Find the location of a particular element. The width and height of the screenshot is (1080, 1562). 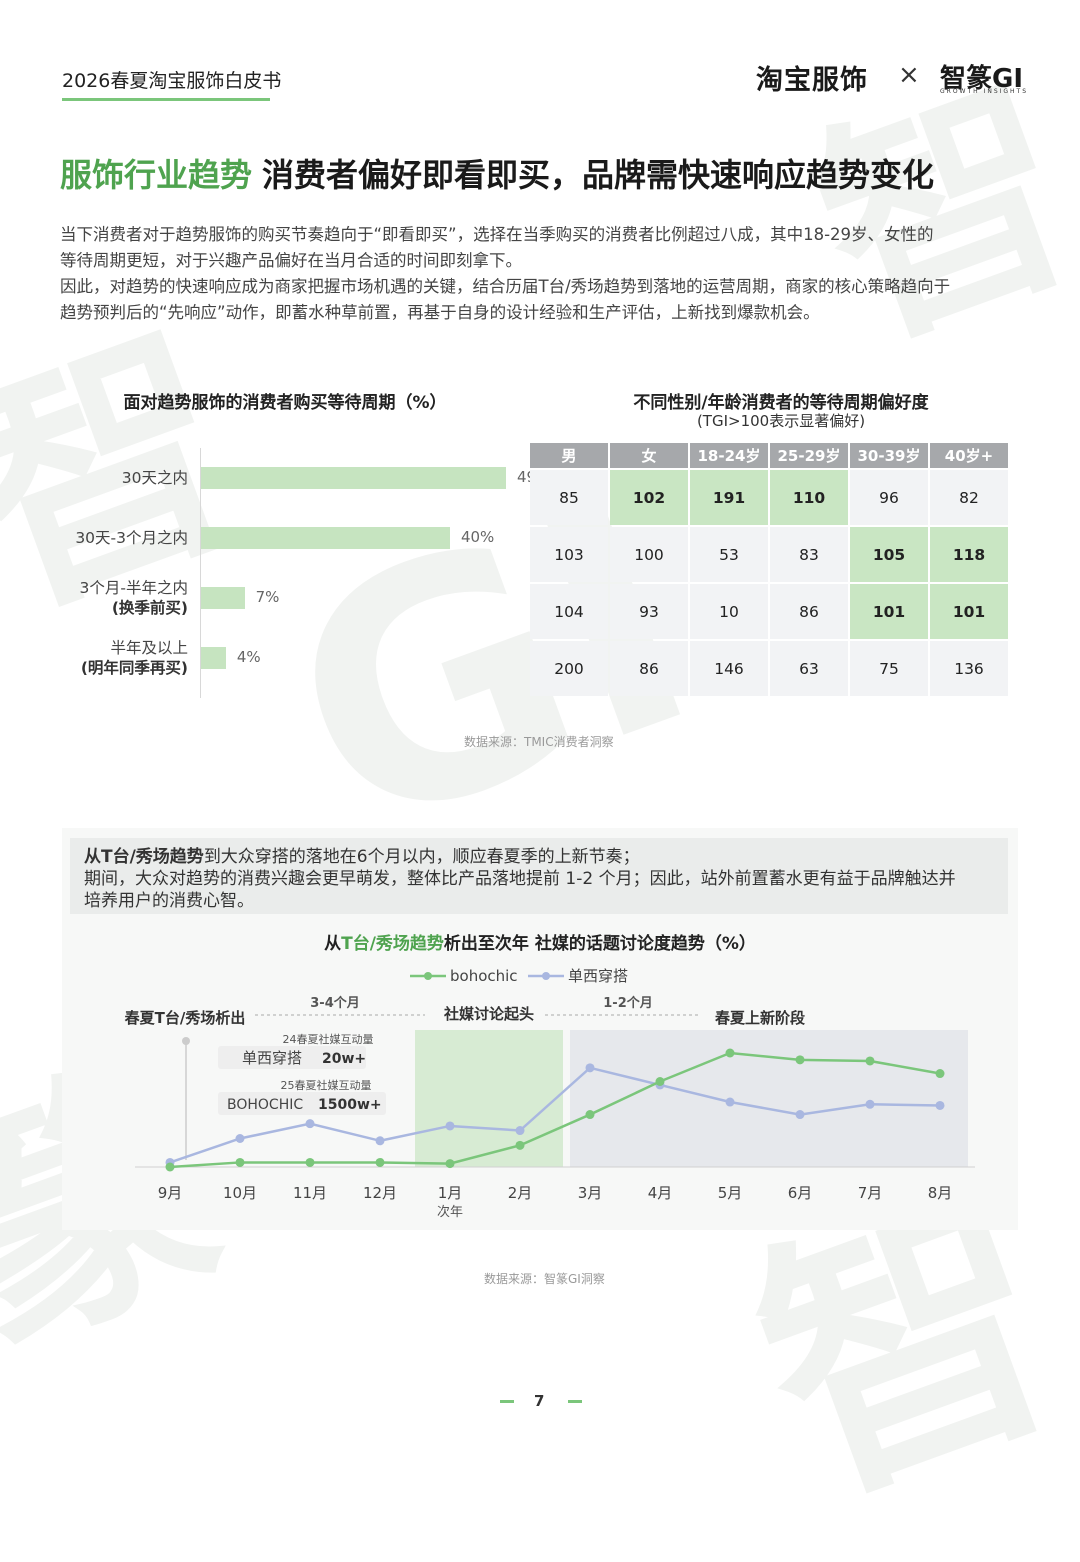

trend-title-highlight: T台/秀场趋势 is located at coordinates (392, 944).